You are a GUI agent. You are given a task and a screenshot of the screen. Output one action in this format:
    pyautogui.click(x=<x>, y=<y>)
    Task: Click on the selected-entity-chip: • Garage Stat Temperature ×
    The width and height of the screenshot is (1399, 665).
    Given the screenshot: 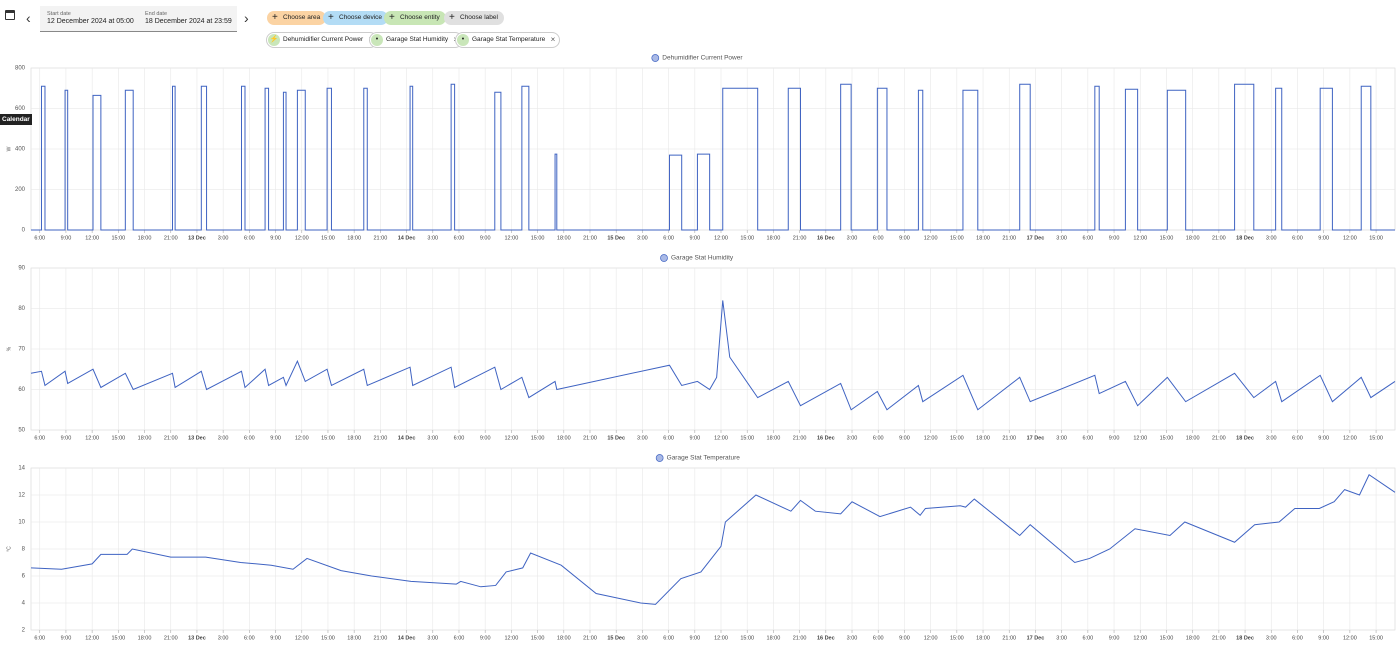 What is the action you would take?
    pyautogui.click(x=508, y=40)
    